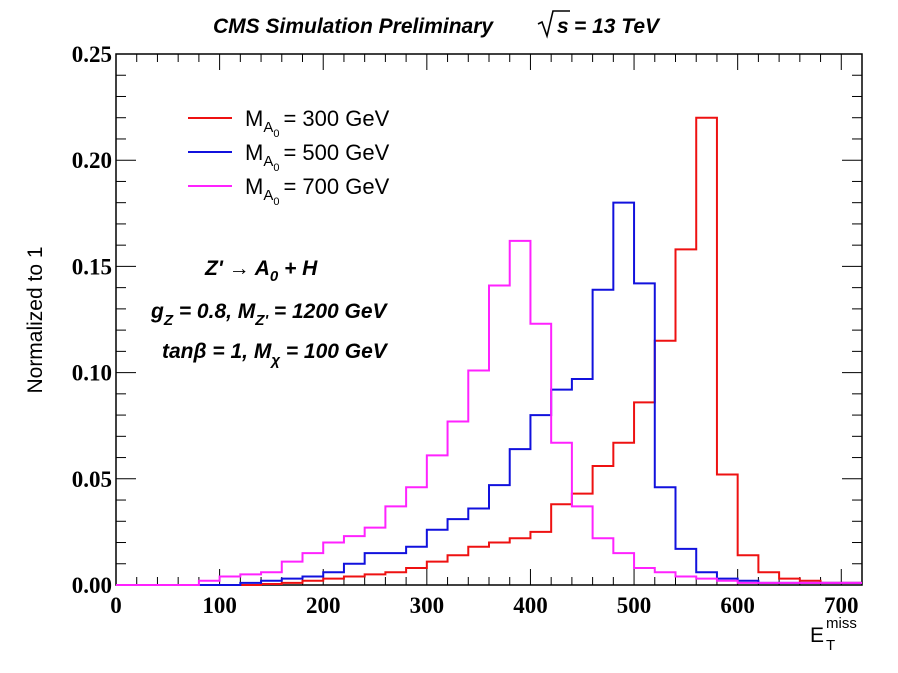  I want to click on x-tick-label: 400, so click(530, 605).